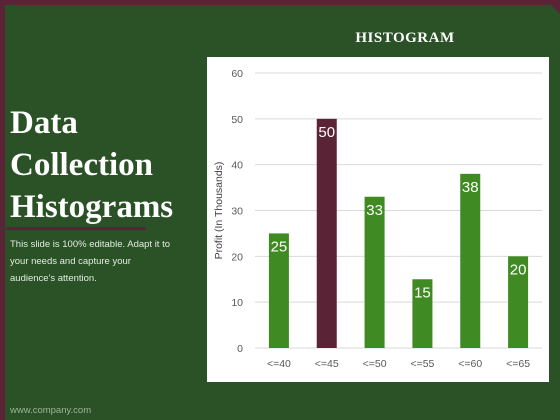 Image resolution: width=560 pixels, height=420 pixels. What do you see at coordinates (237, 303) in the screenshot?
I see `y-tick-label: 10` at bounding box center [237, 303].